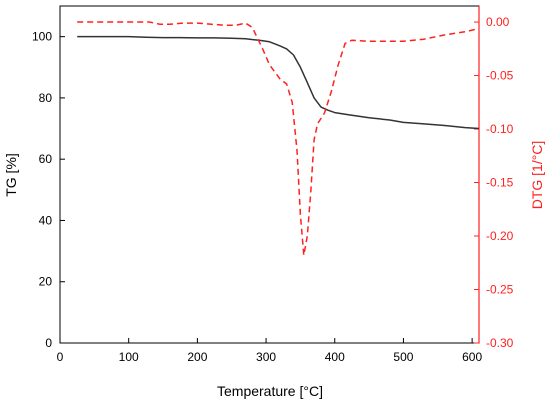 The height and width of the screenshot is (405, 550). I want to click on x-tick-label: 300, so click(266, 357).